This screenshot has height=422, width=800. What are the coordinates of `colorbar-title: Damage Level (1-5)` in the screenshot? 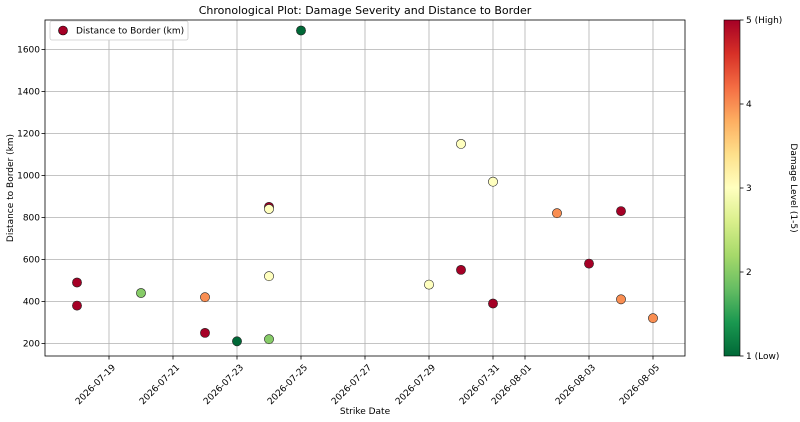 It's located at (793, 187).